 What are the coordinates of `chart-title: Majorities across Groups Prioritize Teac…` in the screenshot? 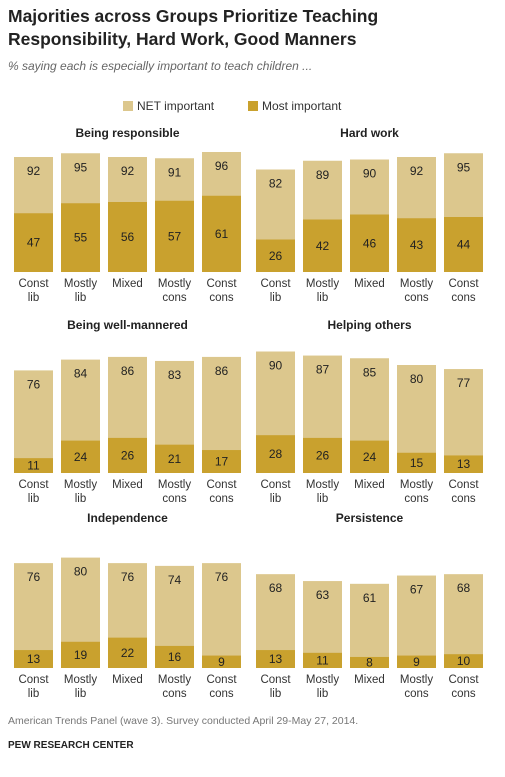 It's located at (193, 16).